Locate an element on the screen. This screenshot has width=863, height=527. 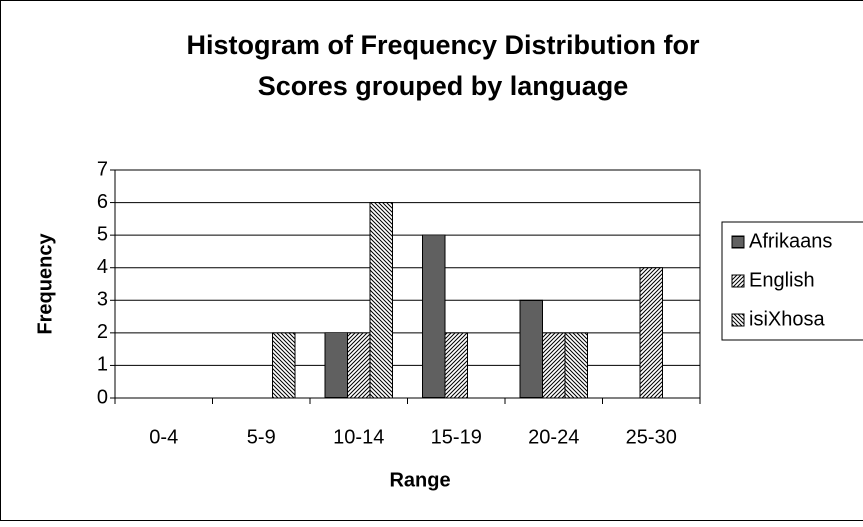
x-tick-label: 15-19 is located at coordinates (456, 437).